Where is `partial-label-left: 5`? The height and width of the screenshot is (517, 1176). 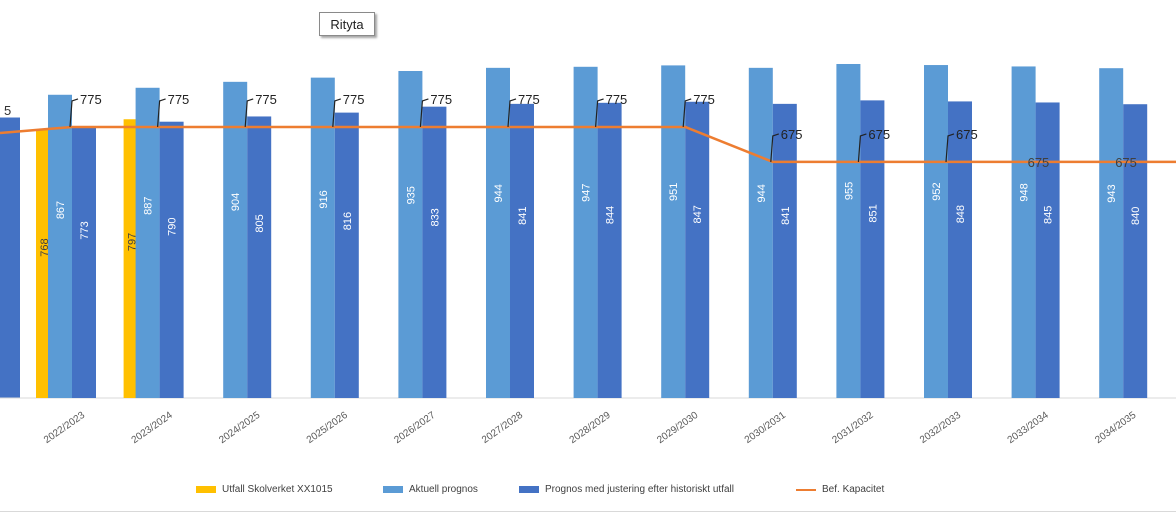 partial-label-left: 5 is located at coordinates (7, 110).